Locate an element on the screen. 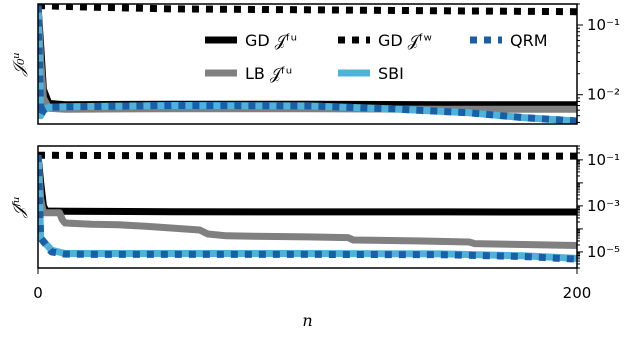 This screenshot has height=337, width=635. x-tick-label: 200 is located at coordinates (577, 293).